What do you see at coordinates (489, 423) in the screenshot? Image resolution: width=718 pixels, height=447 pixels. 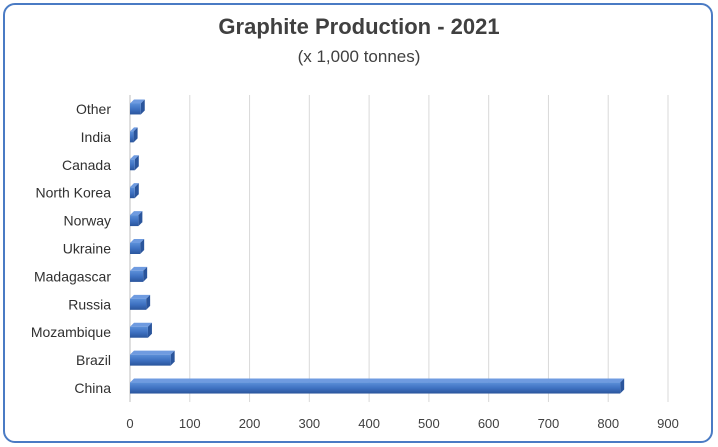 I see `x-tick-label: 600` at bounding box center [489, 423].